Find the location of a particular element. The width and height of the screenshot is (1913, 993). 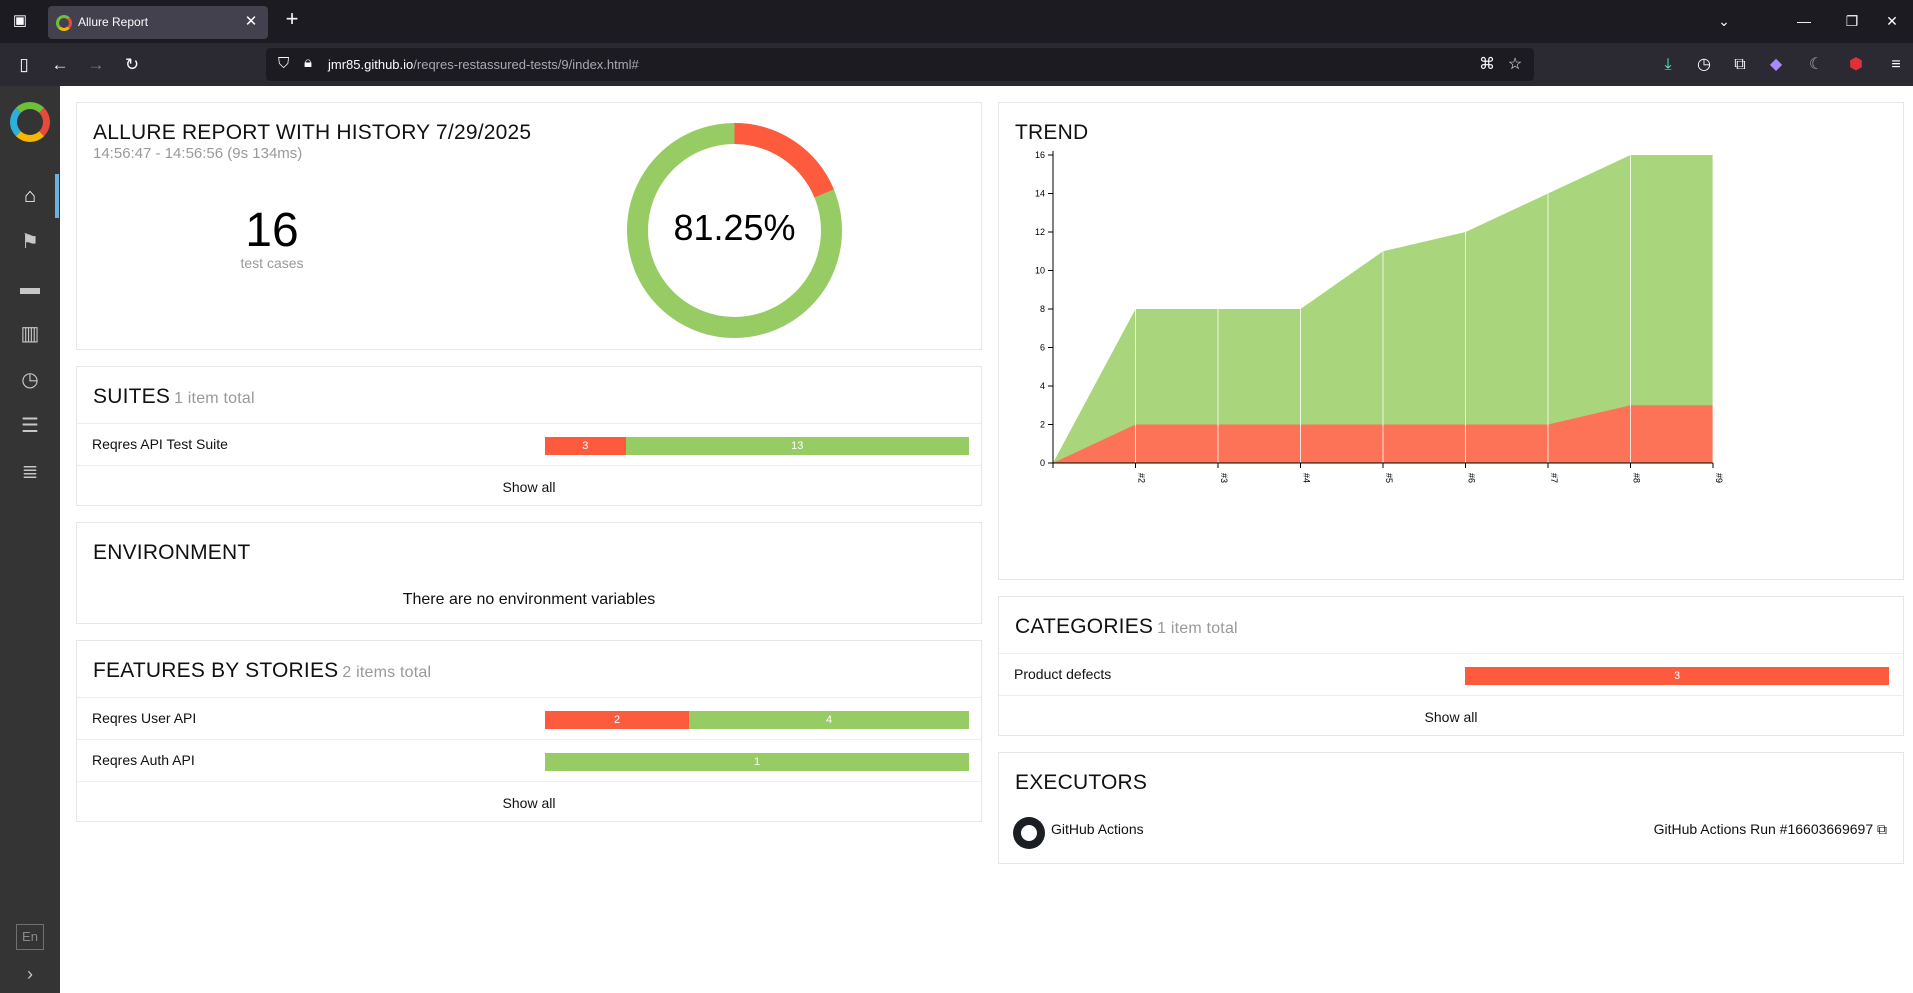

forward-icon: → is located at coordinates (96, 64).